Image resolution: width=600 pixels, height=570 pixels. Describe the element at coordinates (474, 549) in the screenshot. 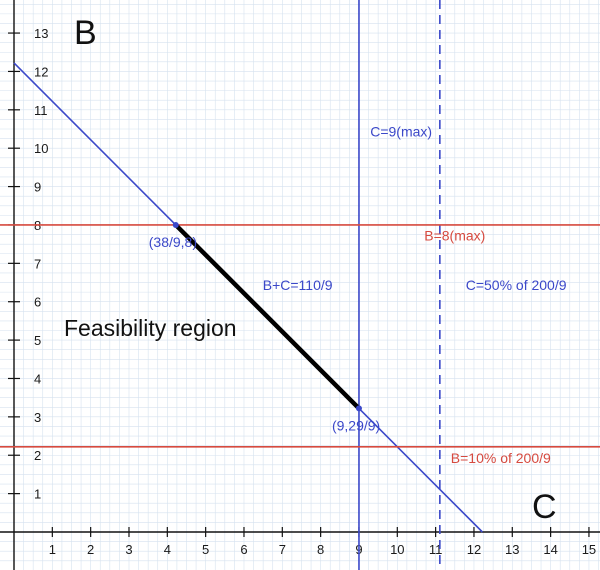

I see `x-tick-label: 12` at that location.